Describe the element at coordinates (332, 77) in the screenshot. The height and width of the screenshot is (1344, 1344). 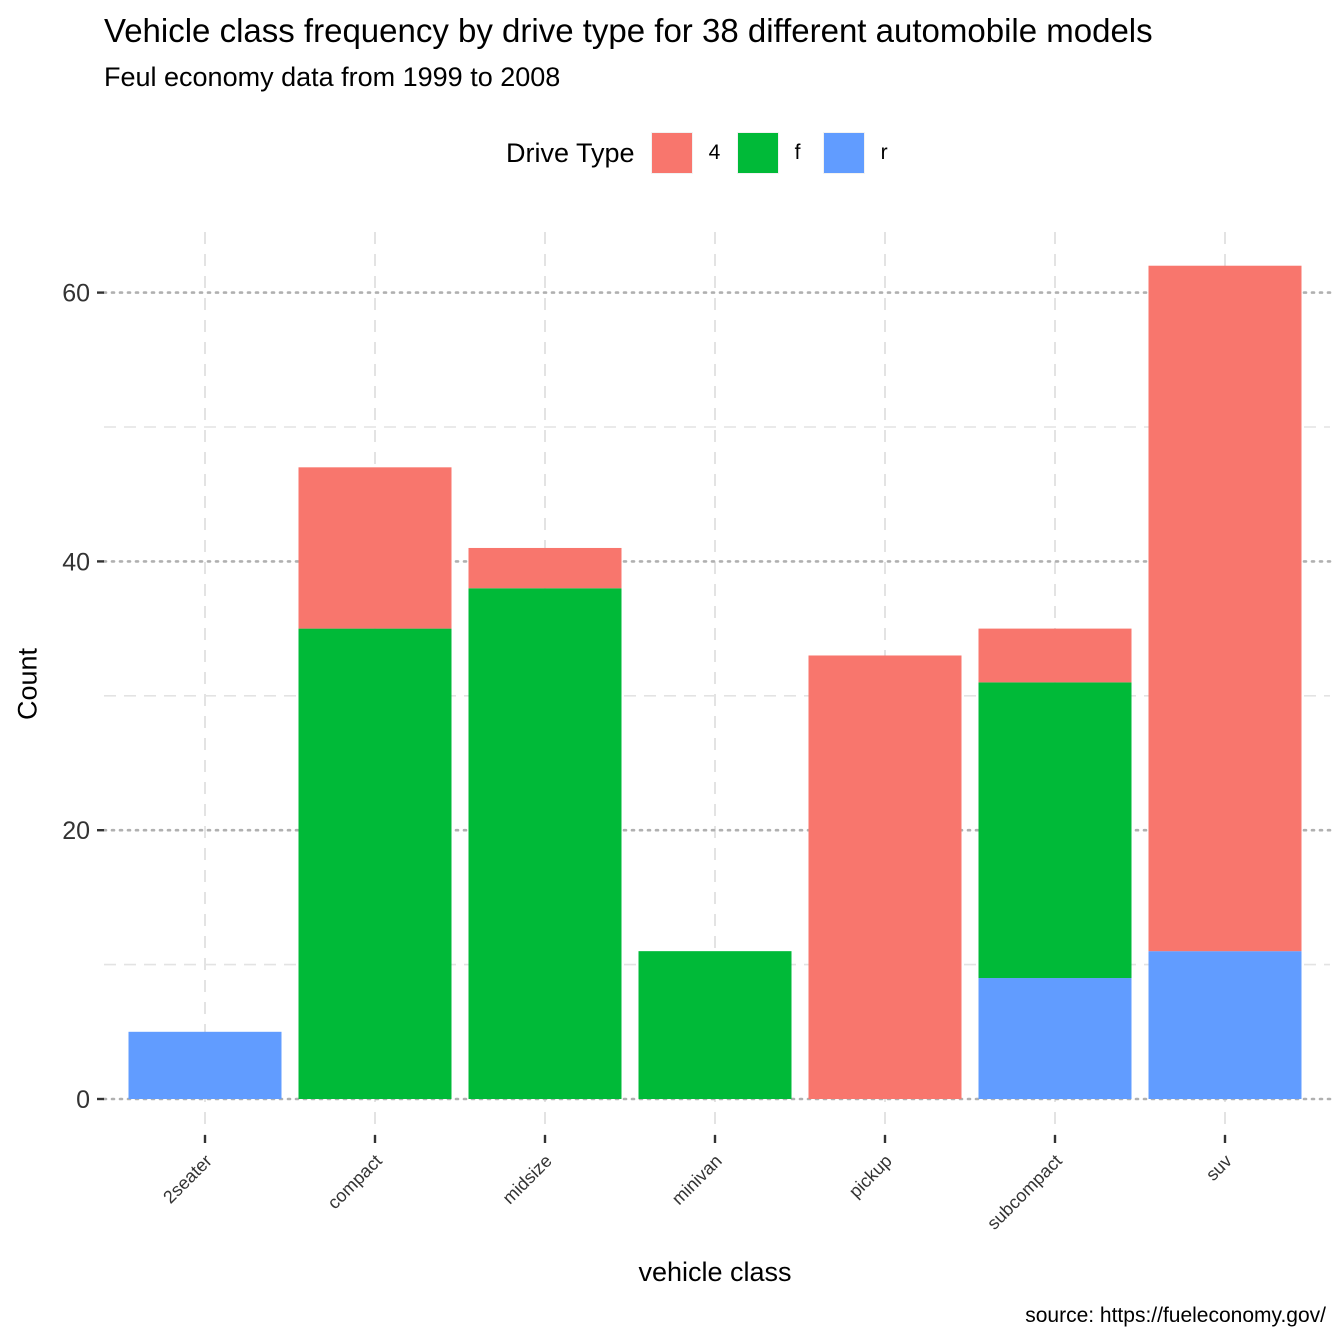
I see `chart-subtitle: Feul economy data from 1999 to 2008` at that location.